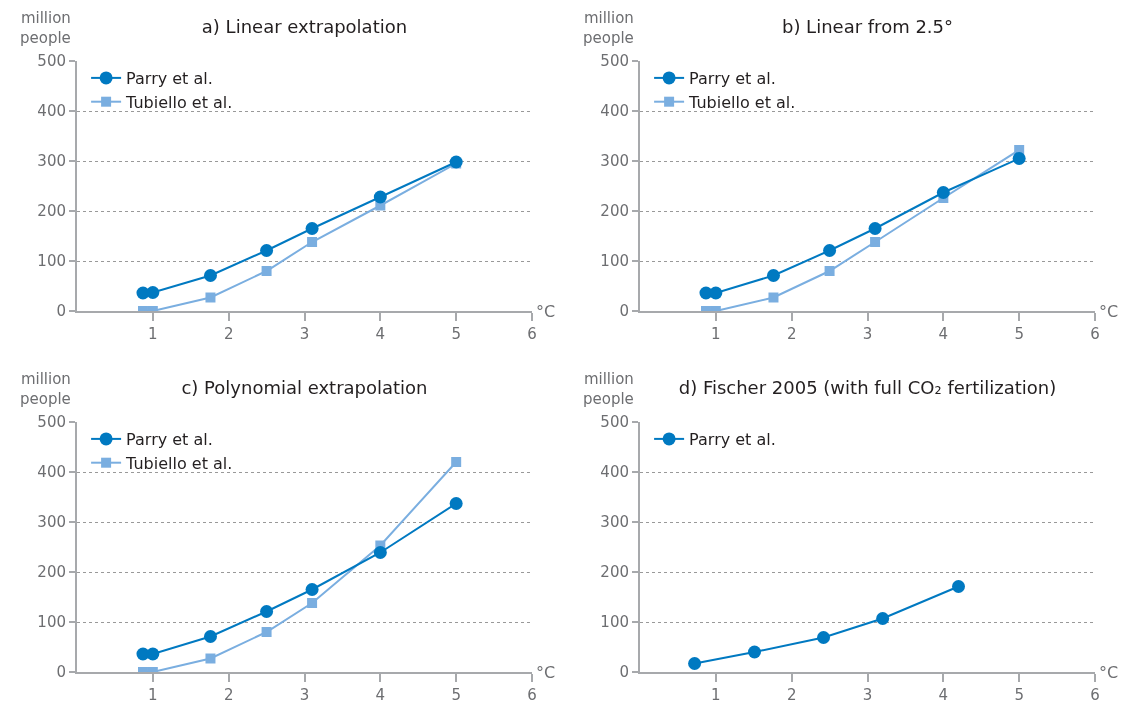 The height and width of the screenshot is (722, 1126). Describe the element at coordinates (304, 388) in the screenshot. I see `chart-title: c) Polynomial extrapolation` at that location.